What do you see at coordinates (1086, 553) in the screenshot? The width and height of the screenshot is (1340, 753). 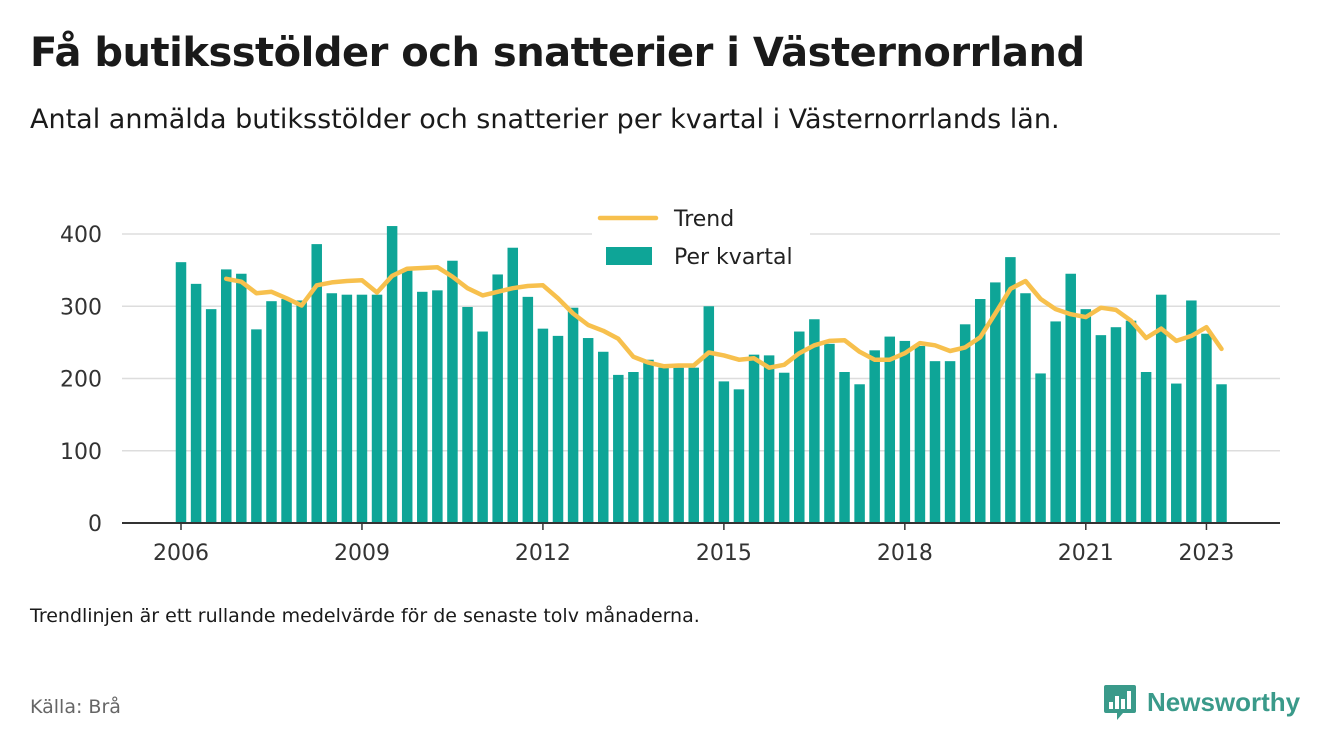 I see `x-tick-label: 2021` at bounding box center [1086, 553].